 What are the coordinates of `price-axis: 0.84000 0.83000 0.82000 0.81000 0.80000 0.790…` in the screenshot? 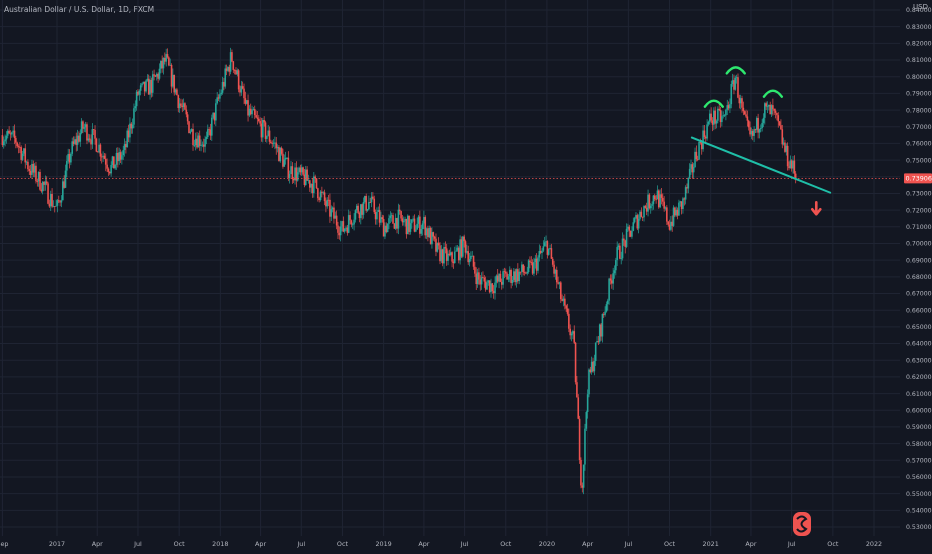 It's located at (919, 269).